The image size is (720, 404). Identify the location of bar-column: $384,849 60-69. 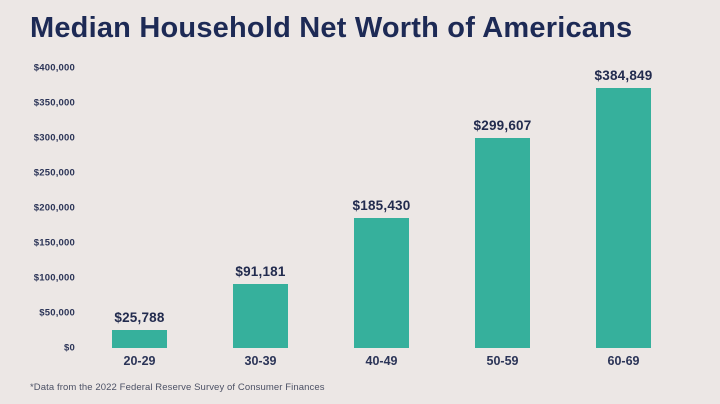
(623, 218).